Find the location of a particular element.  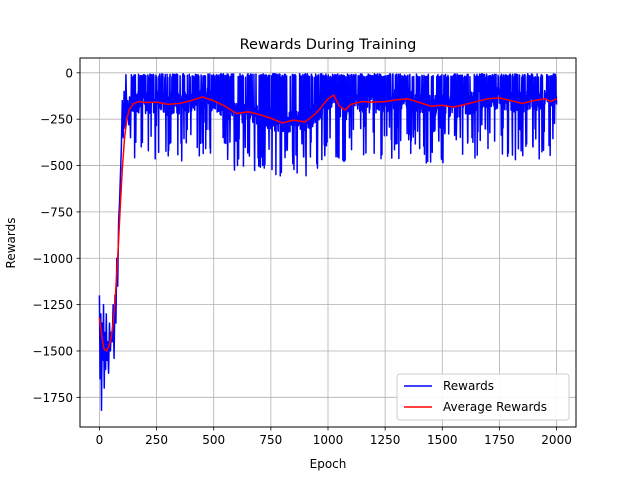

y-axis-label: Rewards is located at coordinates (11, 243).